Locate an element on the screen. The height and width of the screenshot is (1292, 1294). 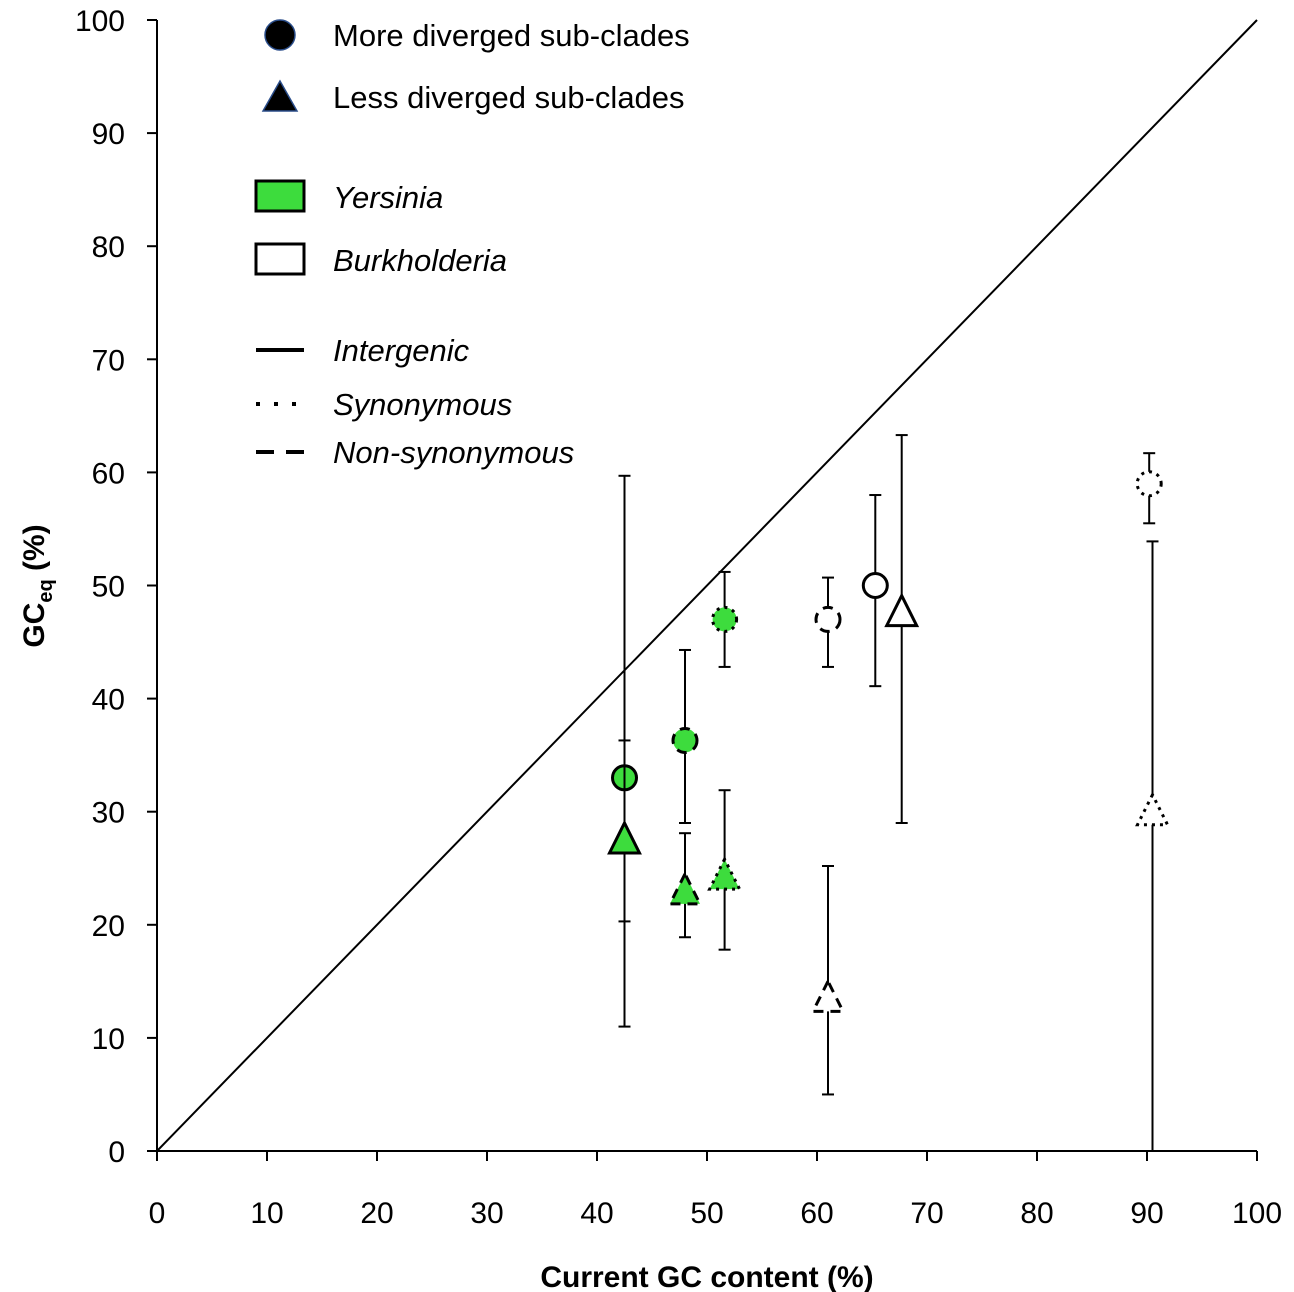
y-tick-label: 40 is located at coordinates (108, 700).